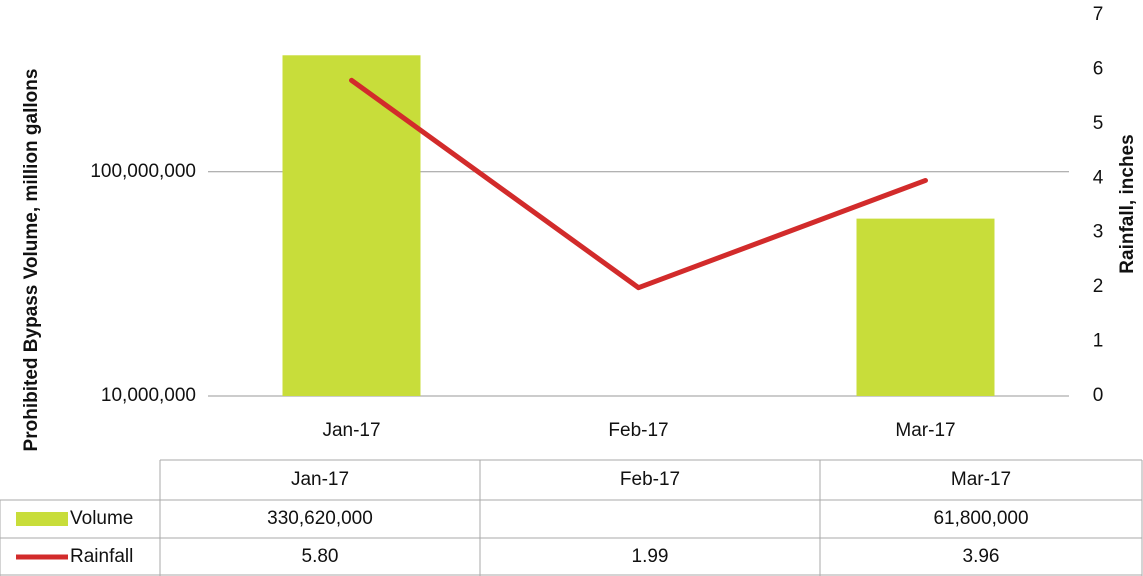  I want to click on table-header: Feb-17, so click(650, 479).